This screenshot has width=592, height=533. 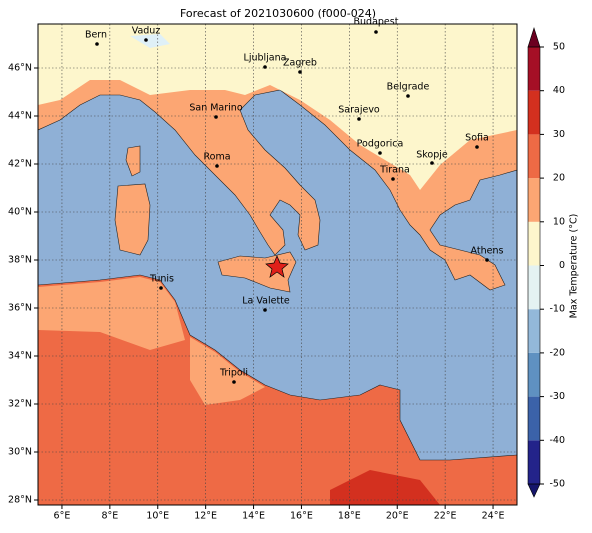 I want to click on colorbar-tick-label: 30, so click(x=559, y=134).